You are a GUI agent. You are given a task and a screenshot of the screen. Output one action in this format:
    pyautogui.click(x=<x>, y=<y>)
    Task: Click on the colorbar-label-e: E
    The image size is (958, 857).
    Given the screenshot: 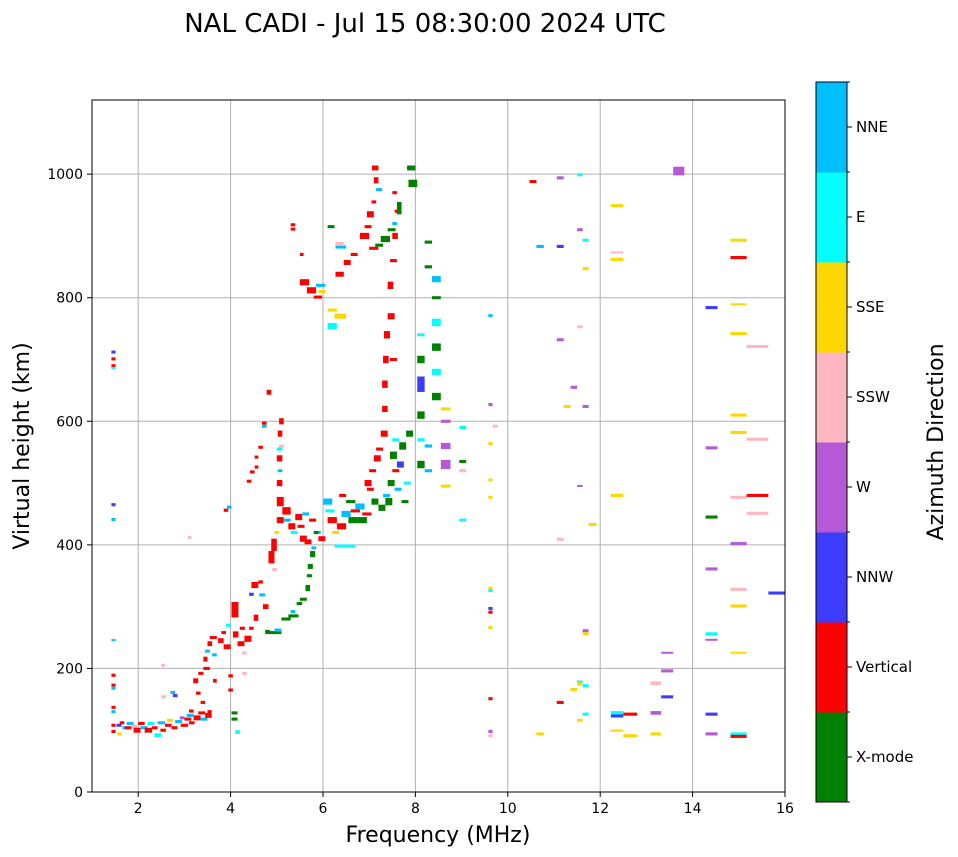 What is the action you would take?
    pyautogui.click(x=860, y=217)
    